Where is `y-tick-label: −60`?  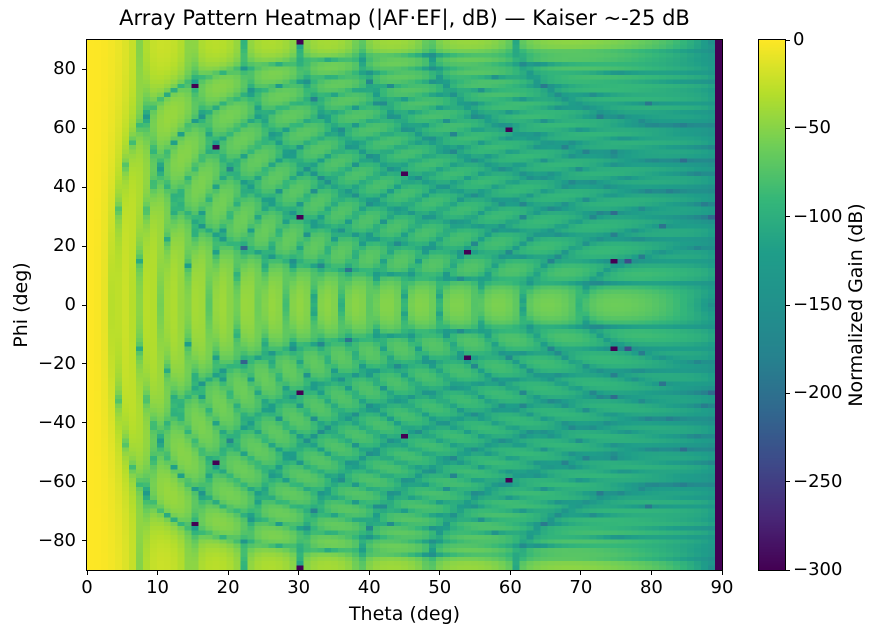 y-tick-label: −60 is located at coordinates (57, 481).